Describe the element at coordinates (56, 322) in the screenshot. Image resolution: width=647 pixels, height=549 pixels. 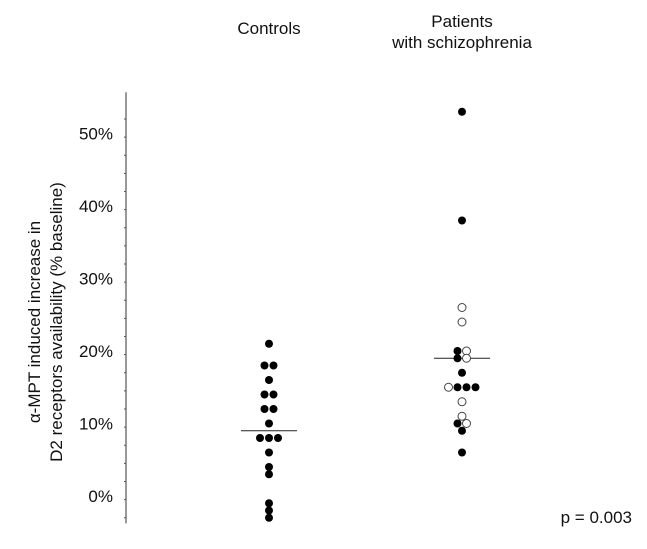
I see `y-axis-label-line: D2 receptors availability (% baseline)` at that location.